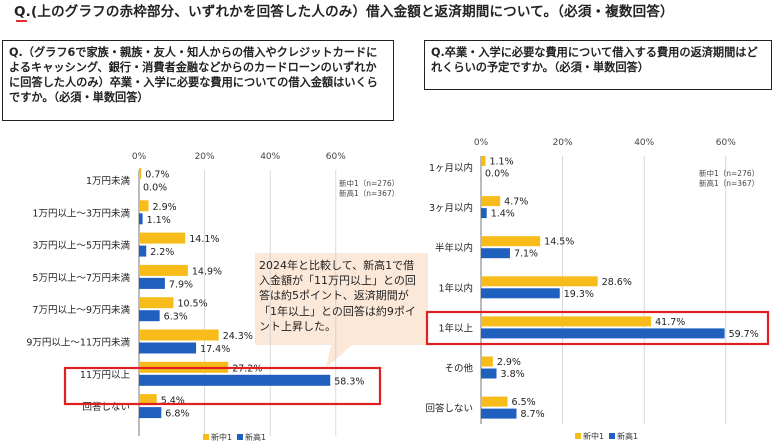 The width and height of the screenshot is (777, 447). I want to click on data-label: 6.8%, so click(177, 414).